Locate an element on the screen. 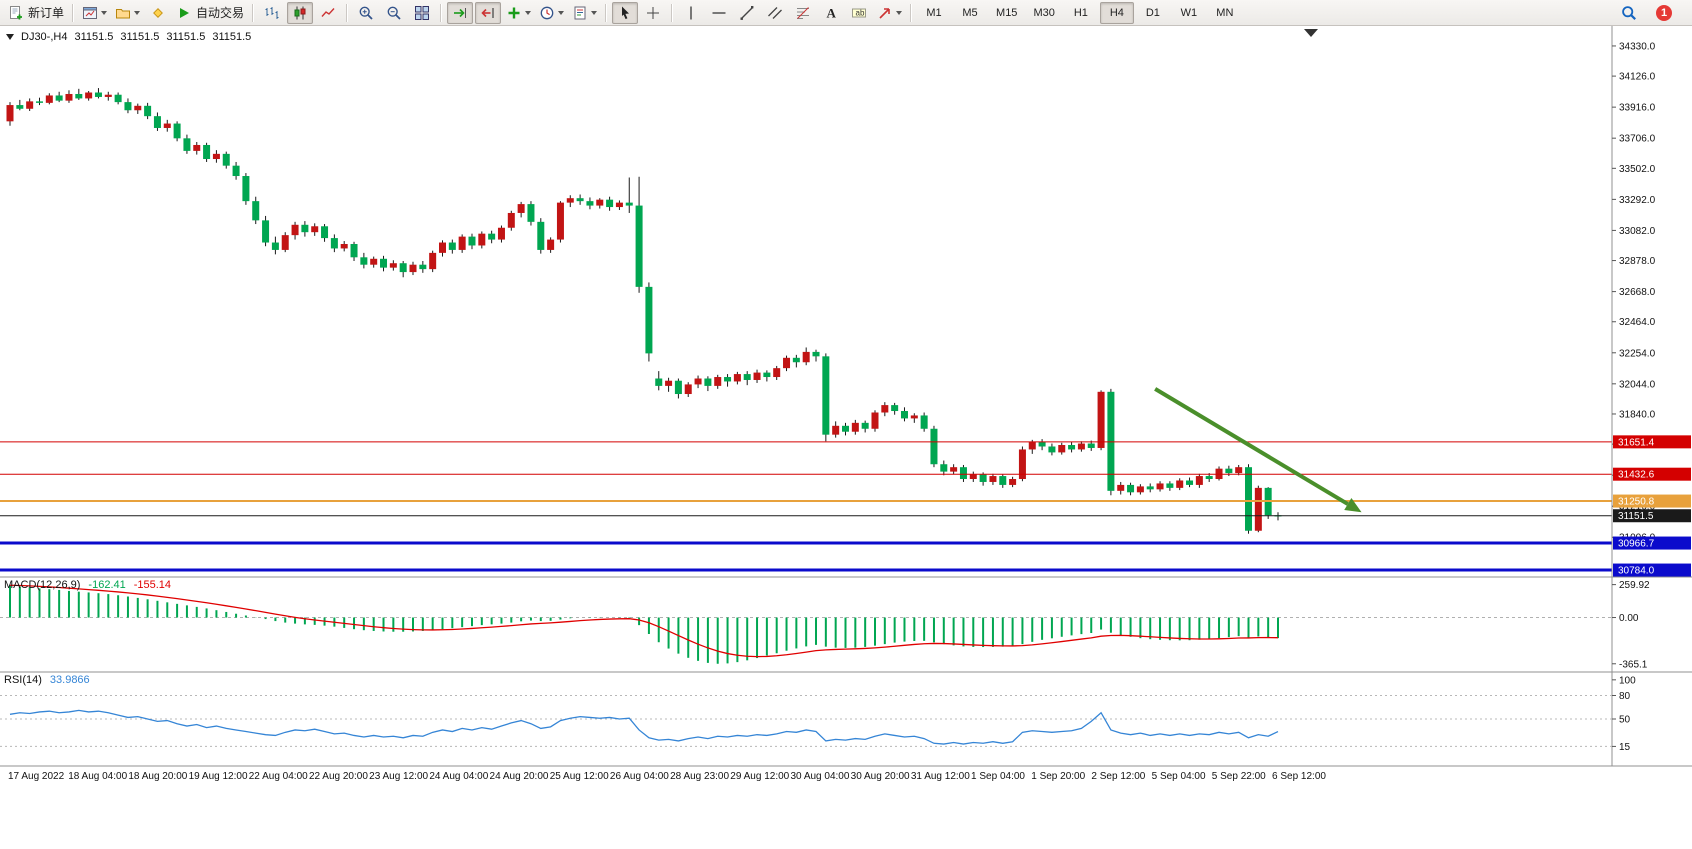 The image size is (1692, 849). indicators-icon is located at coordinates (514, 13).